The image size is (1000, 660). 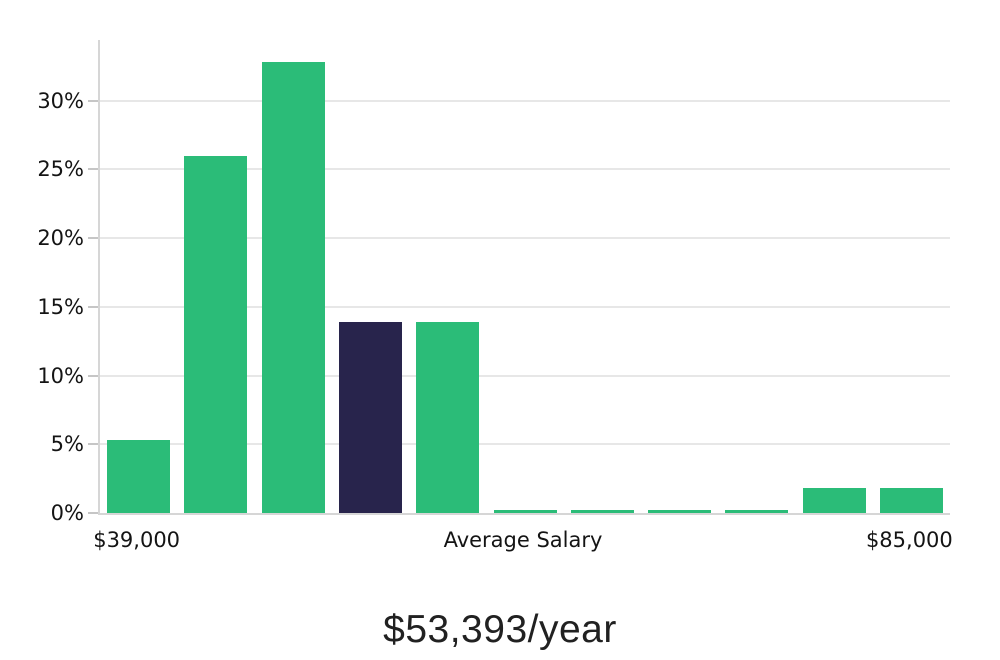 I want to click on y-axis-tick-label: 30%, so click(x=60, y=100).